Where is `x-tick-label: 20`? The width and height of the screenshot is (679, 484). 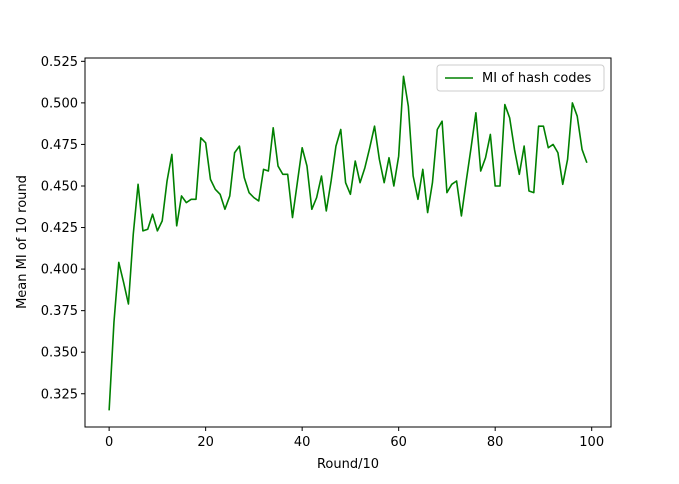
x-tick-label: 20 is located at coordinates (205, 442).